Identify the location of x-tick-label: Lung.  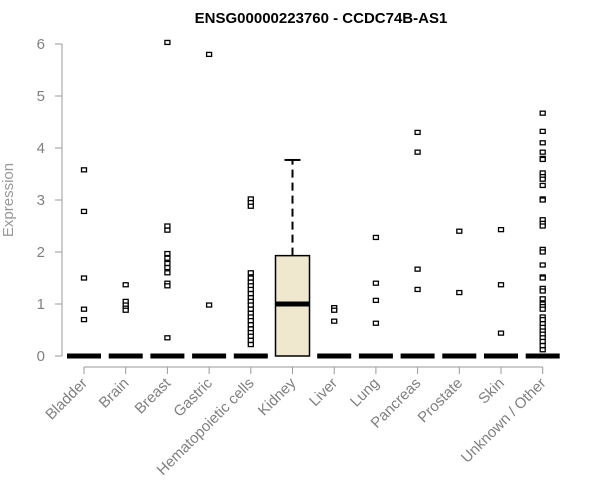
(365, 393).